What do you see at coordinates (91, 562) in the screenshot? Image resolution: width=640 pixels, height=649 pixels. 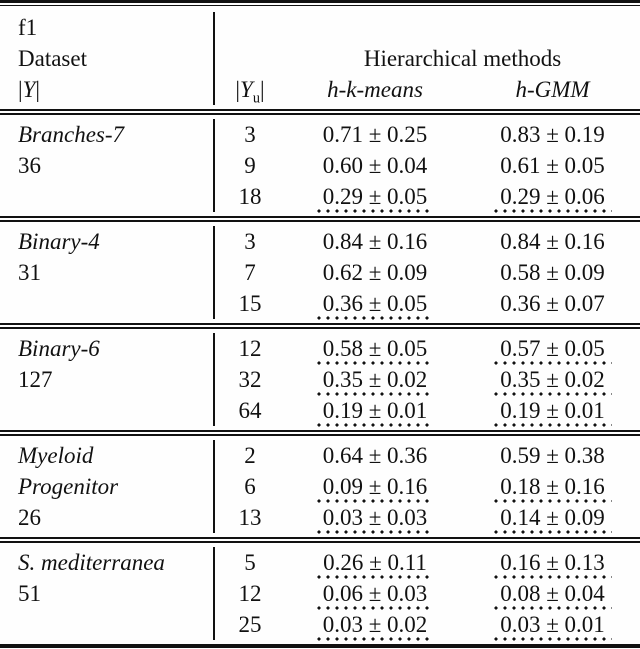 I see `dataset-name: S. mediterranea` at bounding box center [91, 562].